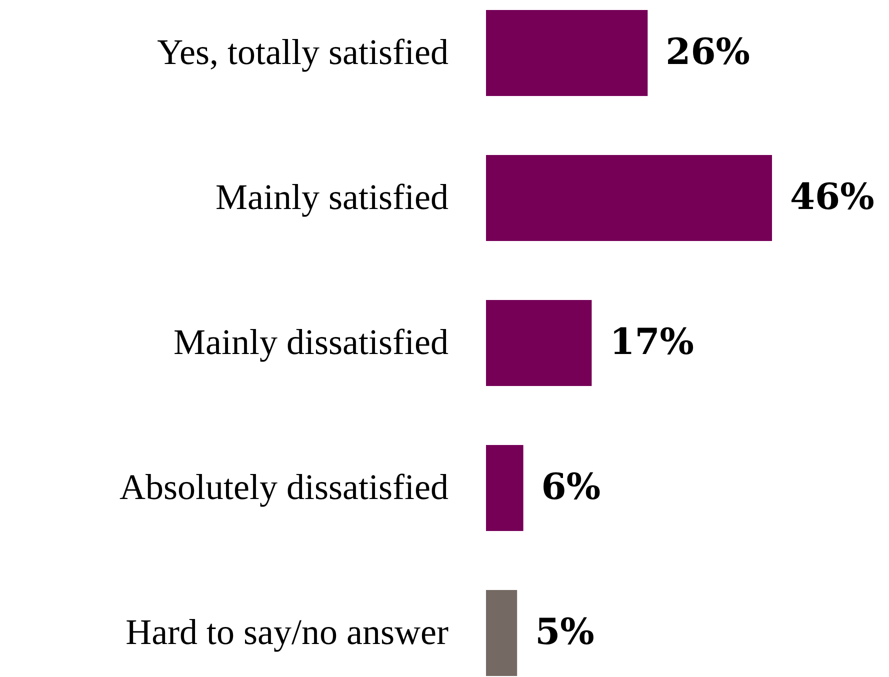 Image resolution: width=889 pixels, height=677 pixels. What do you see at coordinates (832, 197) in the screenshot?
I see `data-label: 46%` at bounding box center [832, 197].